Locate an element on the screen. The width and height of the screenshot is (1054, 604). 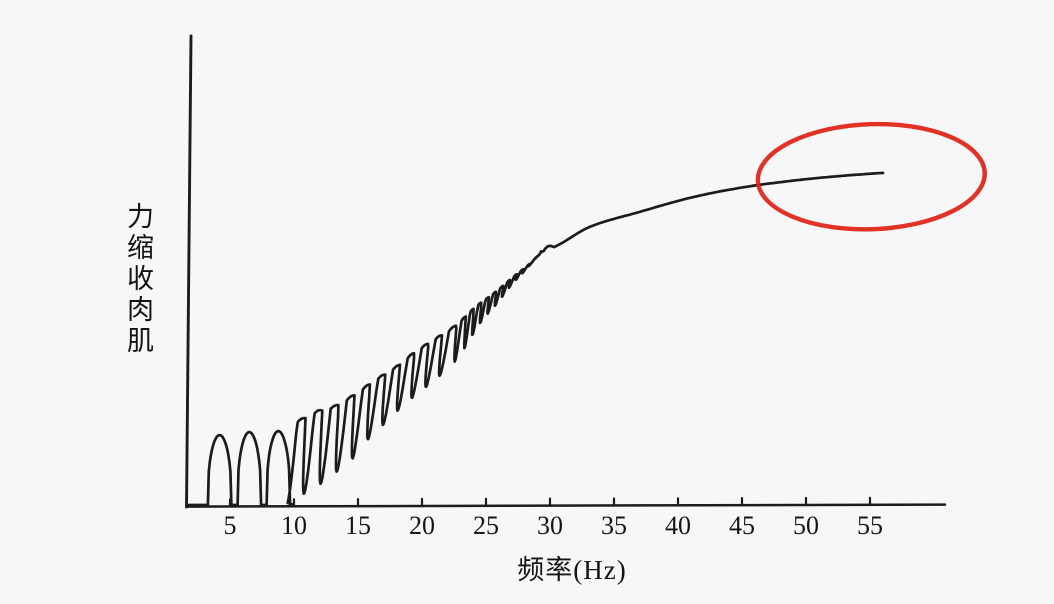
x-tick-label: 15 is located at coordinates (358, 525).